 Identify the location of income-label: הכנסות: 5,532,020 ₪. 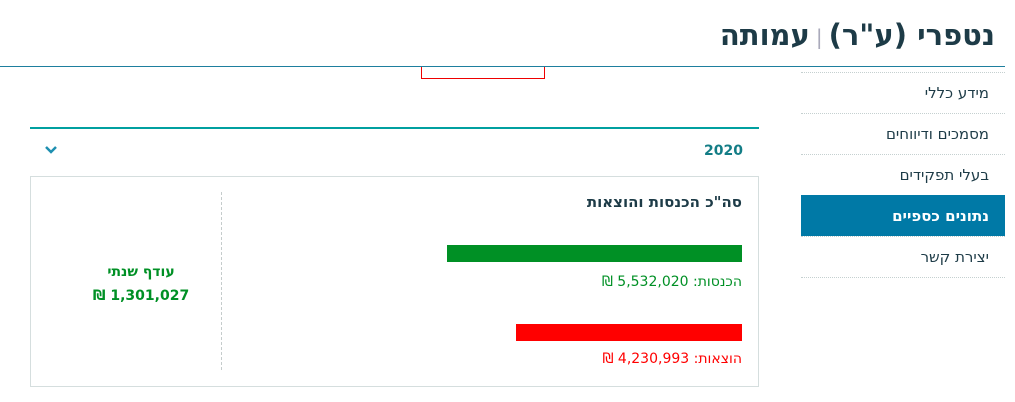
(671, 282).